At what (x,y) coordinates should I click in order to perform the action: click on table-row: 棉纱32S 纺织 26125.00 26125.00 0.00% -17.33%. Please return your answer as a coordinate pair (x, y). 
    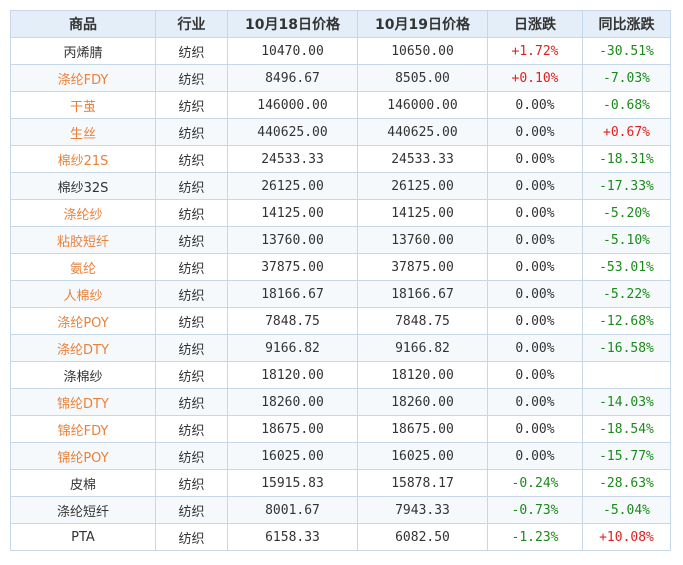
    Looking at the image, I should click on (340, 186).